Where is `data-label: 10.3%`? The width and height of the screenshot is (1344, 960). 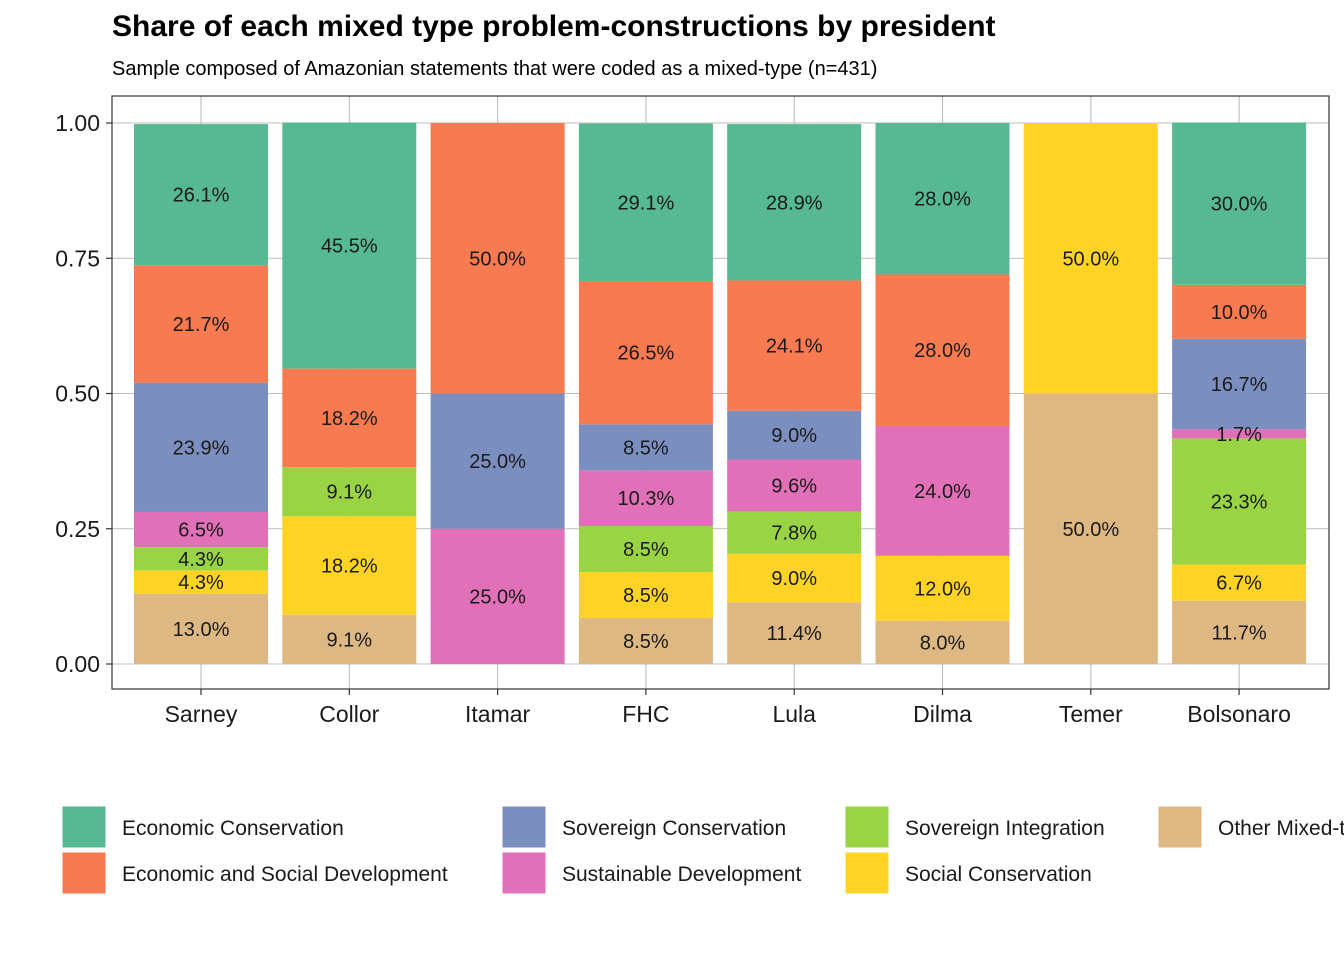
data-label: 10.3% is located at coordinates (646, 499).